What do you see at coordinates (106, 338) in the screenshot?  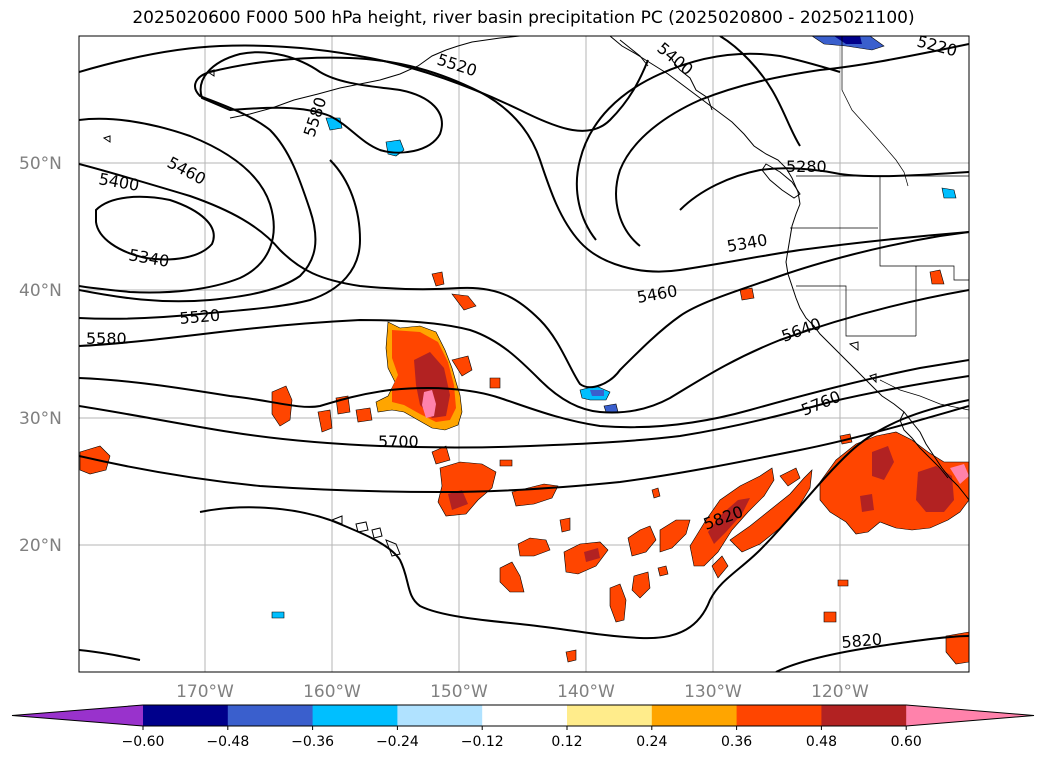 I see `contour-label: 5580` at bounding box center [106, 338].